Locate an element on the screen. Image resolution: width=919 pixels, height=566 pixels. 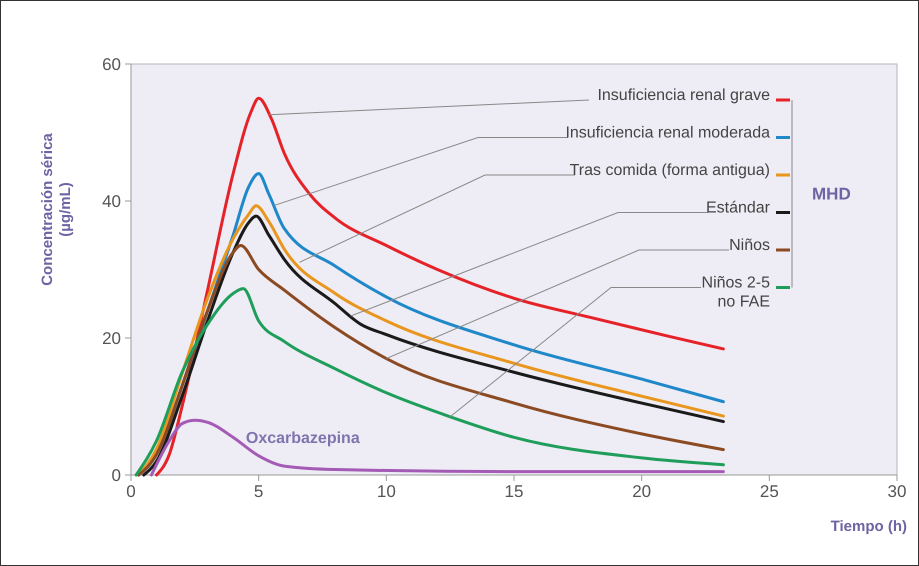
y-axis-title: Concentración sérica (µg/mL) is located at coordinates (56, 209).